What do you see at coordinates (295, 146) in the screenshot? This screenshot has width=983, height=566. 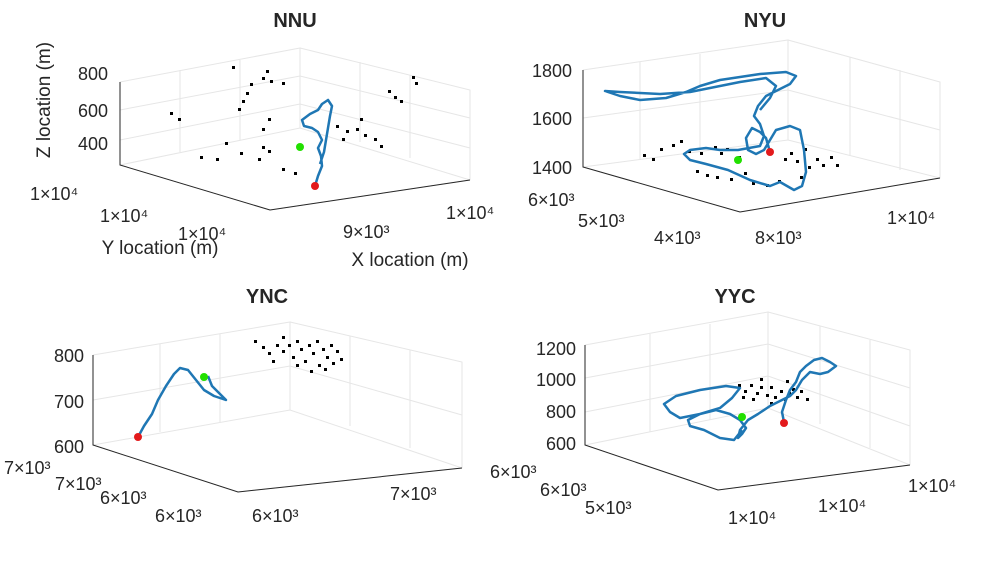 I see `box-axes` at bounding box center [295, 146].